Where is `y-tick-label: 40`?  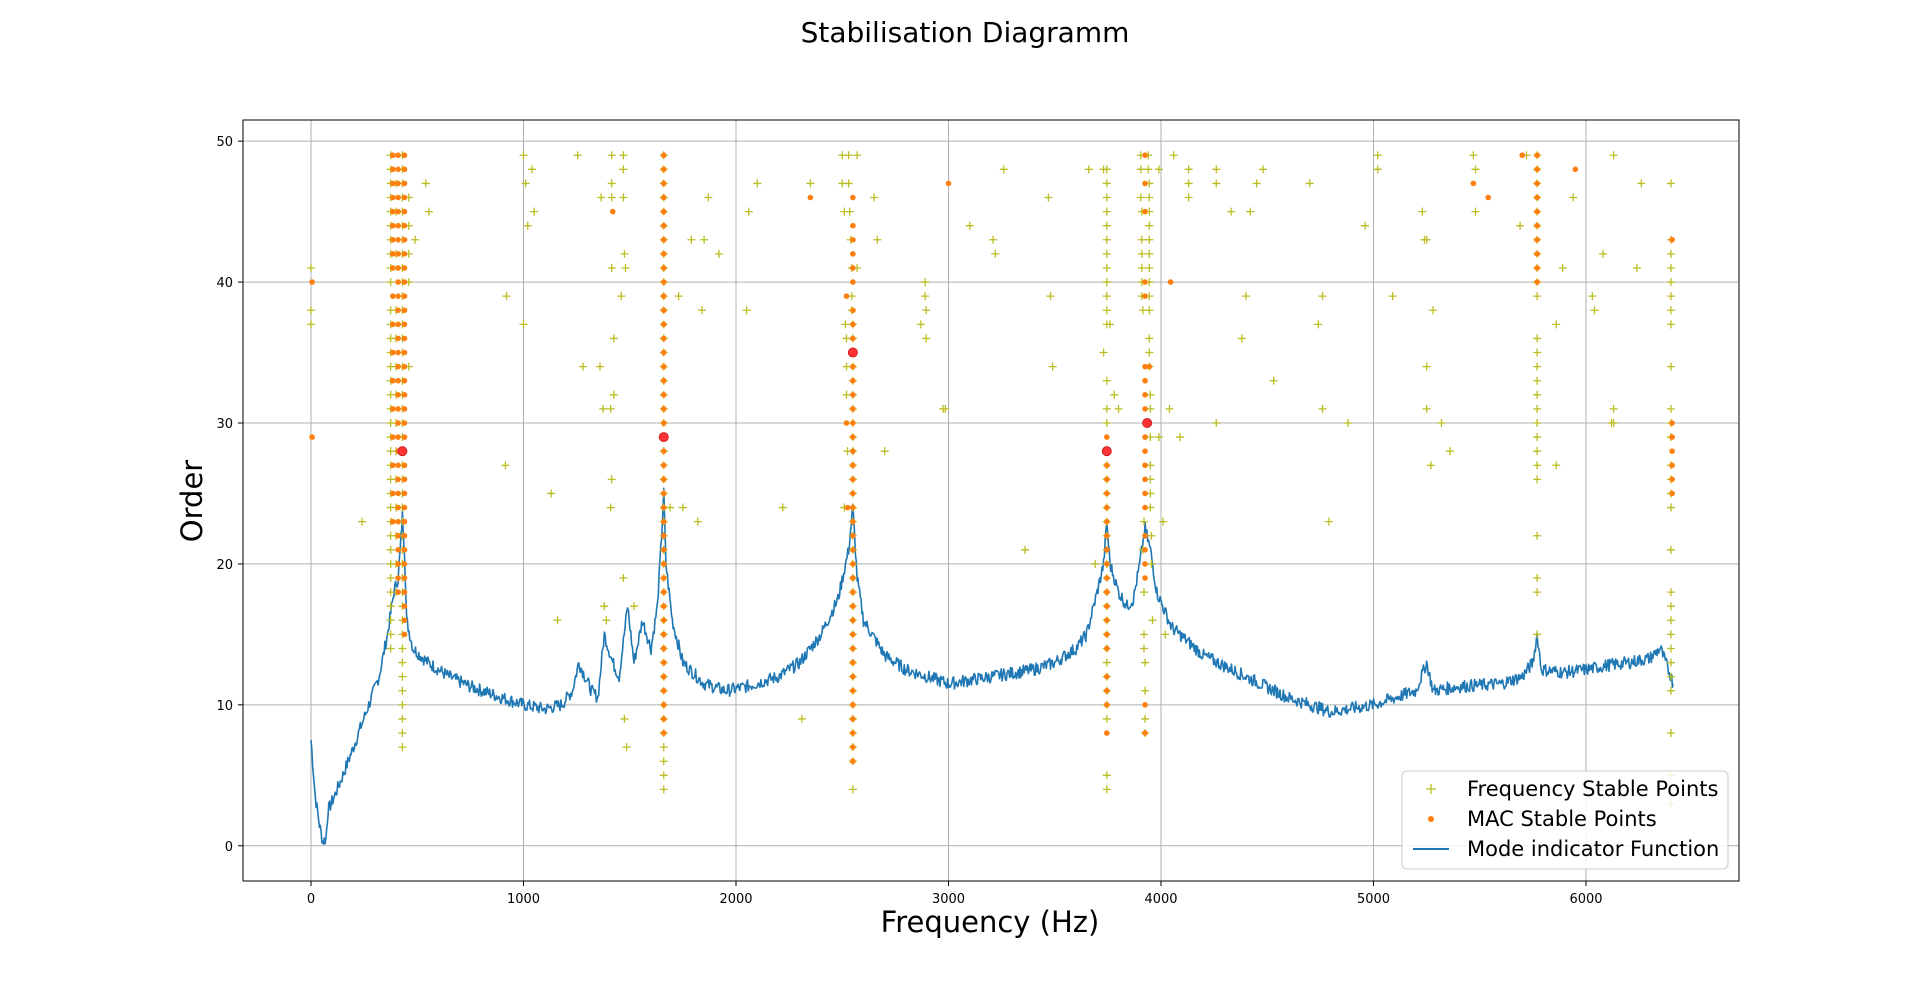 y-tick-label: 40 is located at coordinates (224, 283).